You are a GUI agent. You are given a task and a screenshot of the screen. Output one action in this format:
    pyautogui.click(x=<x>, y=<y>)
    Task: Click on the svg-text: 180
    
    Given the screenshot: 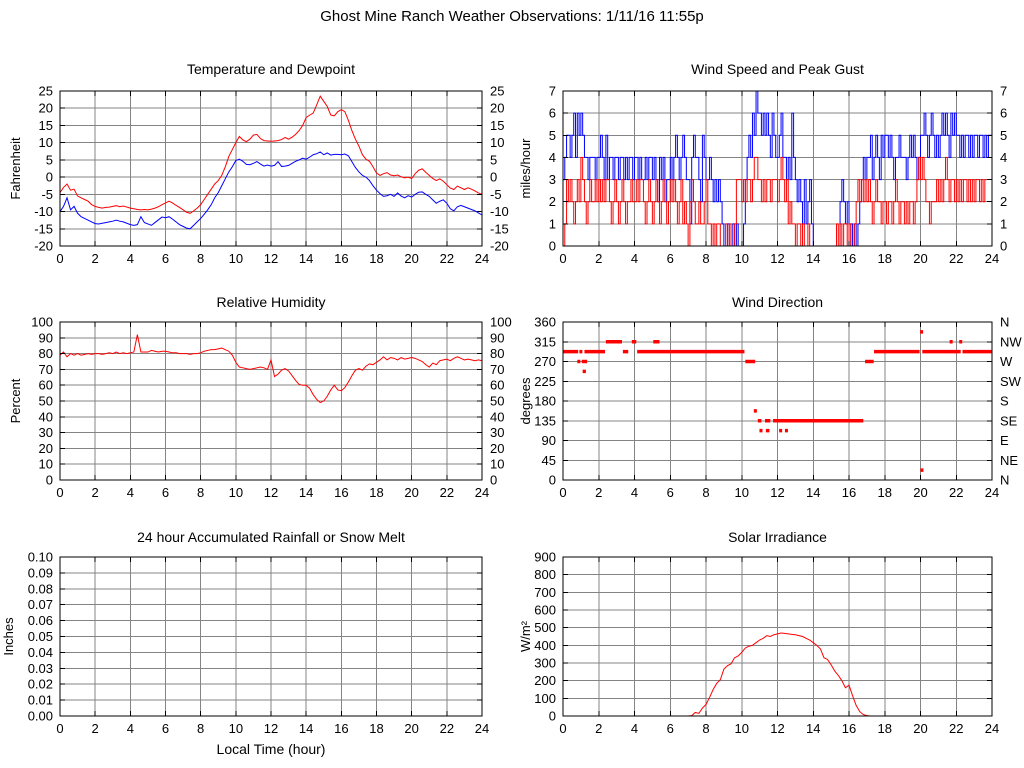 What is the action you would take?
    pyautogui.click(x=545, y=401)
    